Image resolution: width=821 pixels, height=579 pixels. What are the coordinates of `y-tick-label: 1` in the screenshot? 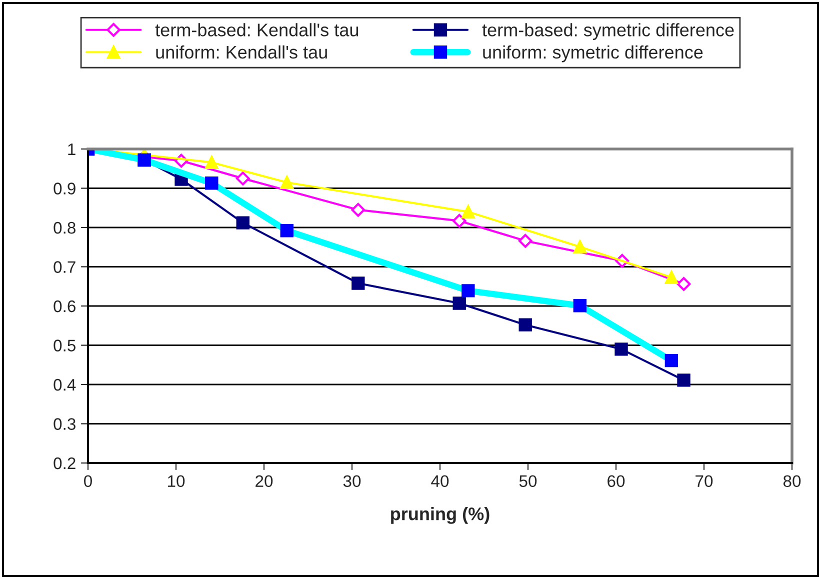 It's located at (72, 150).